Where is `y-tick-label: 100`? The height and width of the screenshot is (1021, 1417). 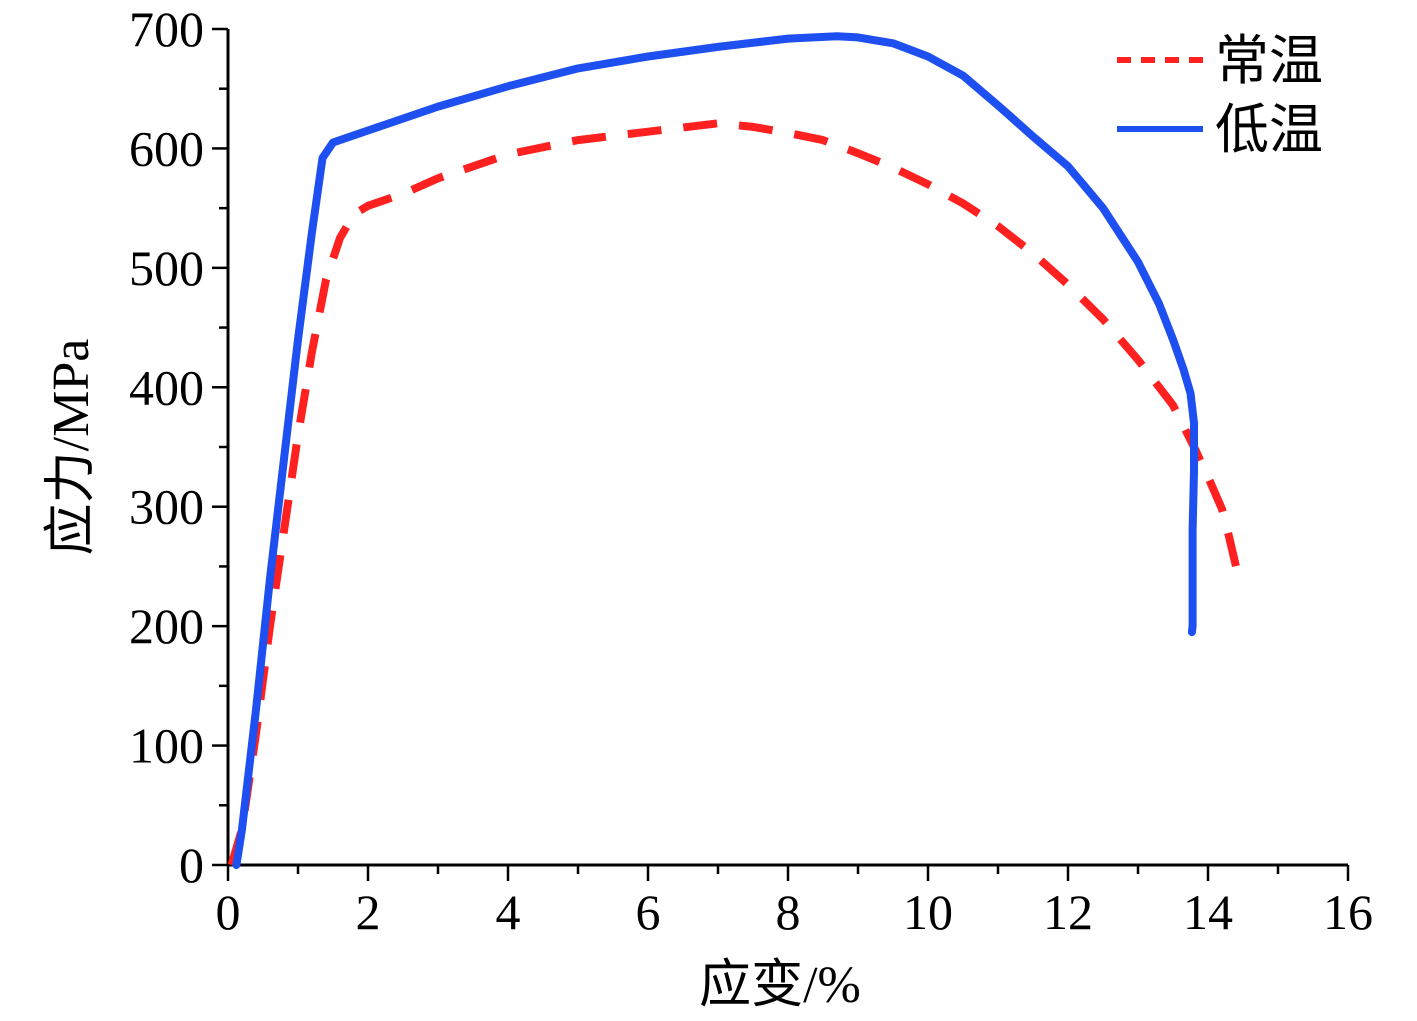
y-tick-label: 100 is located at coordinates (166, 746).